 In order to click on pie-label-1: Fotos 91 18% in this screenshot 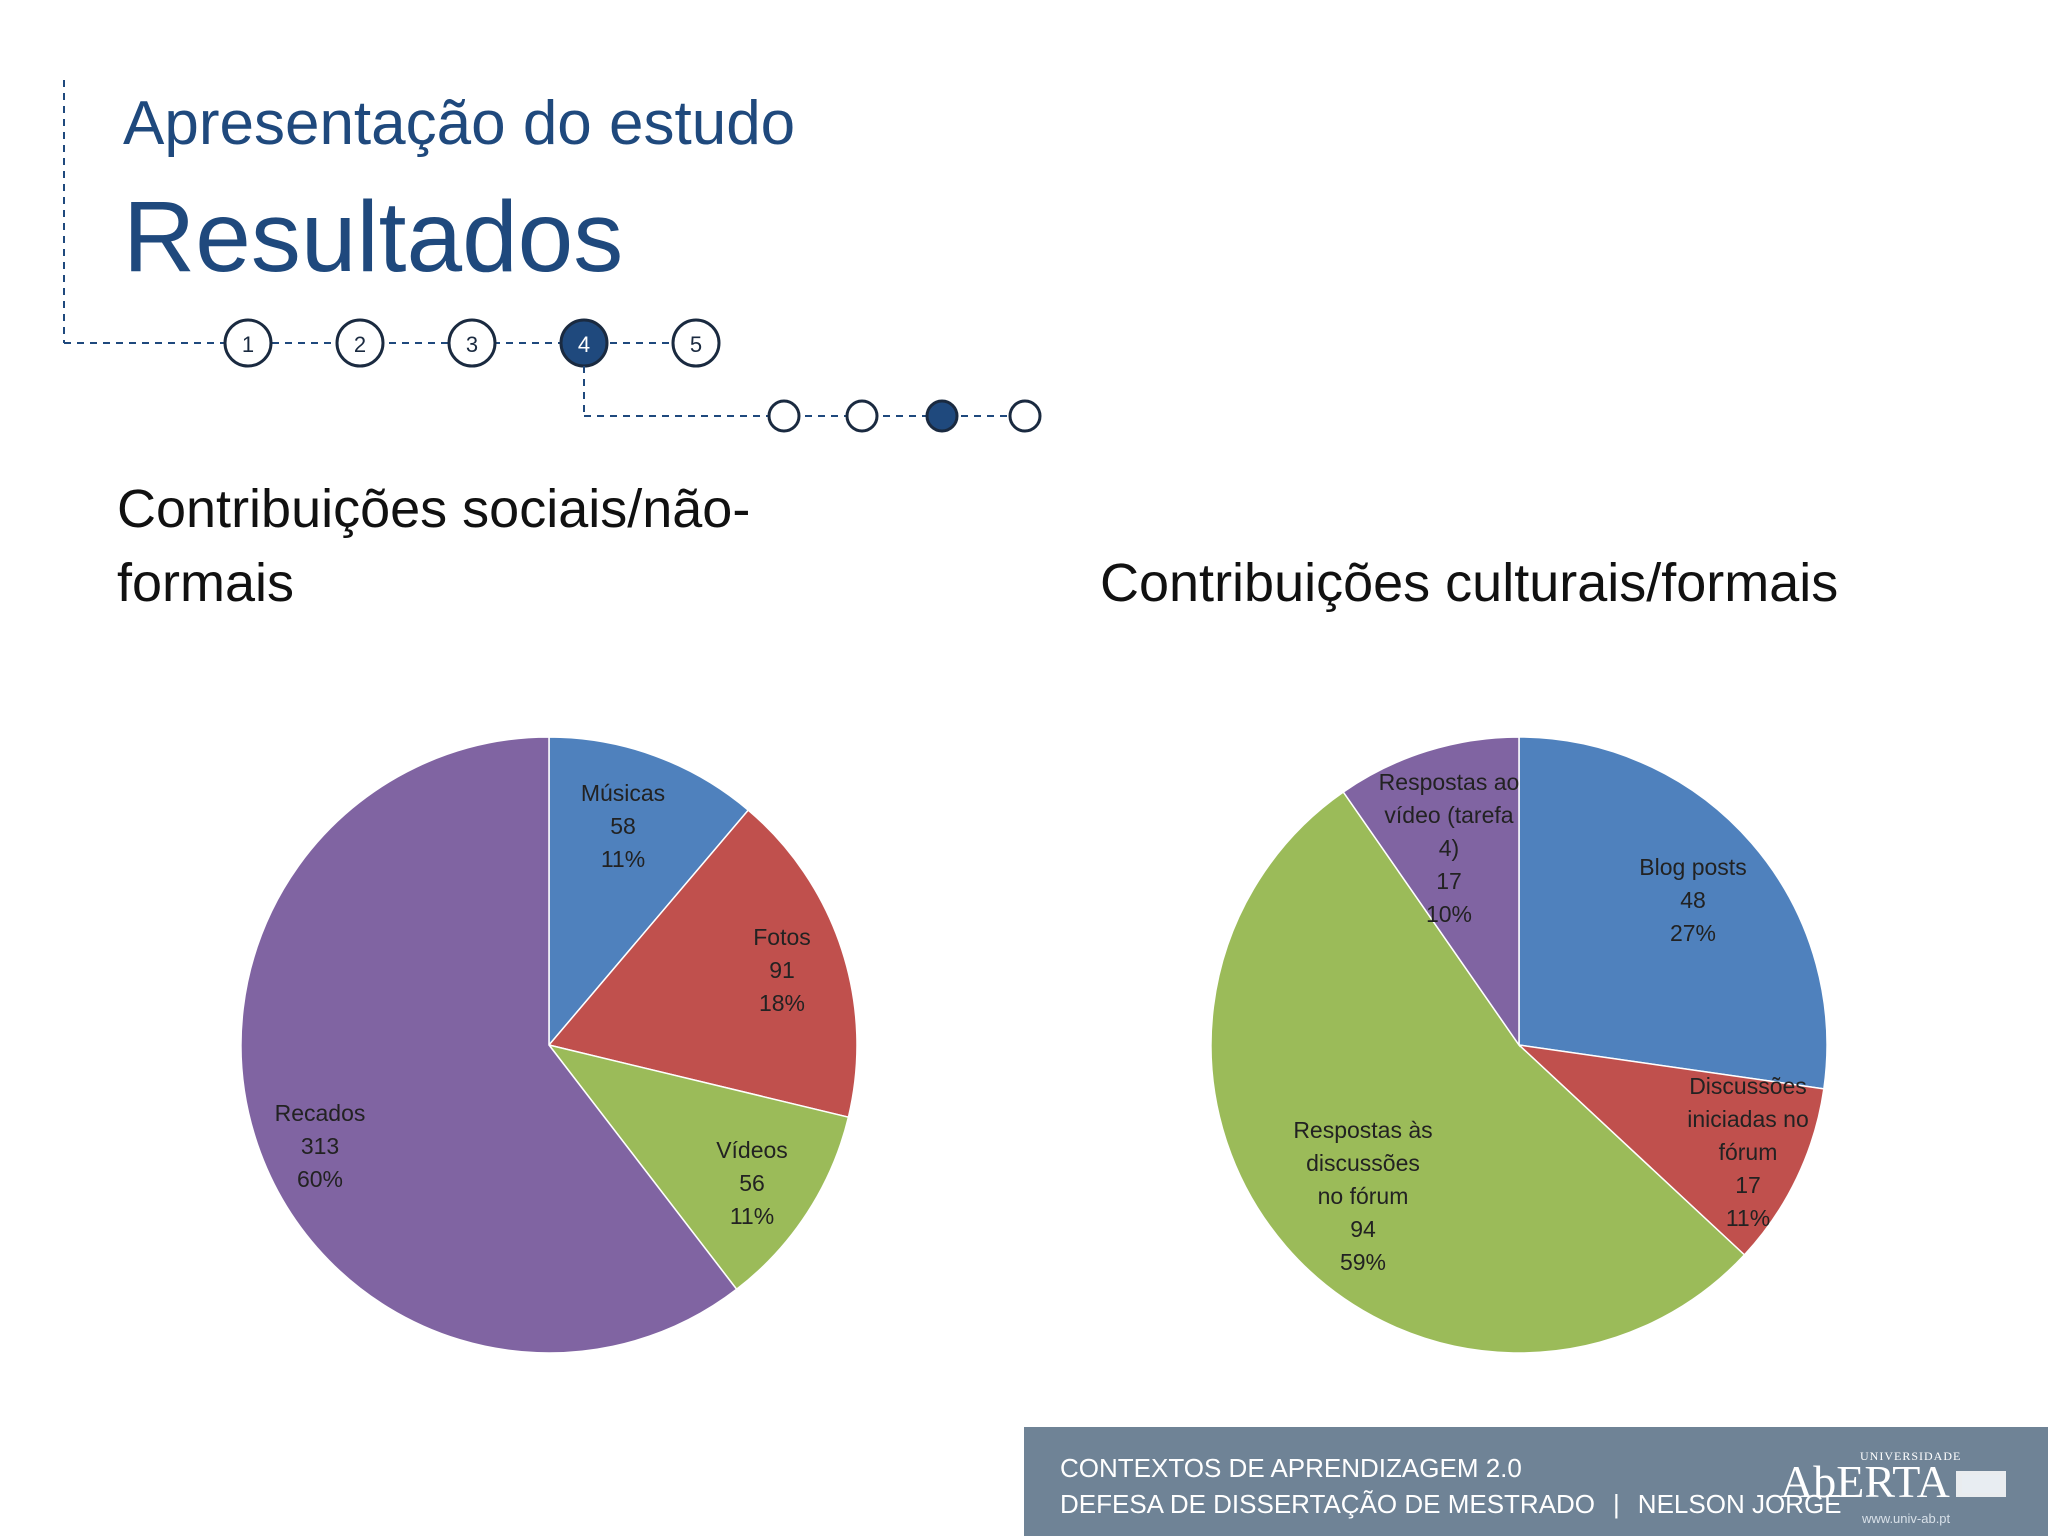, I will do `click(782, 970)`.